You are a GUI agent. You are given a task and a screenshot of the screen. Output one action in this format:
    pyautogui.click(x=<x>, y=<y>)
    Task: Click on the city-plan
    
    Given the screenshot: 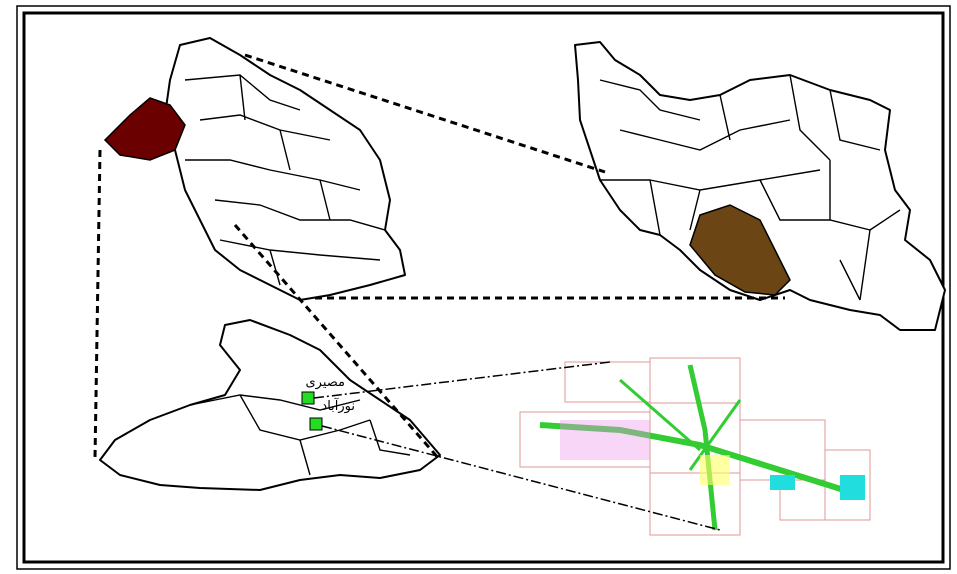 What is the action you would take?
    pyautogui.click(x=695, y=446)
    